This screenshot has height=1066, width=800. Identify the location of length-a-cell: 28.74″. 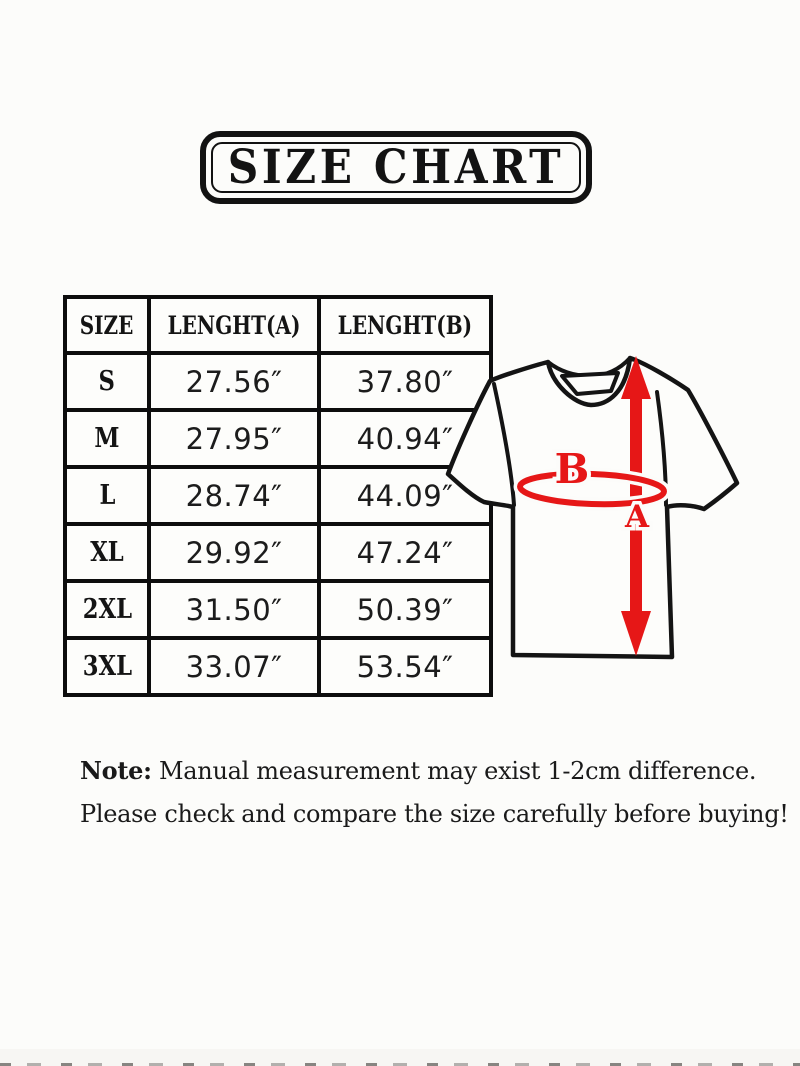
(234, 495).